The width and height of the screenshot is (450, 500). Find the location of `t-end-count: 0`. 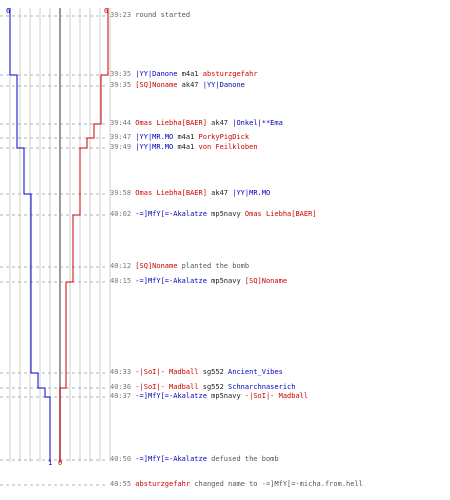

t-end-count: 0 is located at coordinates (60, 463).